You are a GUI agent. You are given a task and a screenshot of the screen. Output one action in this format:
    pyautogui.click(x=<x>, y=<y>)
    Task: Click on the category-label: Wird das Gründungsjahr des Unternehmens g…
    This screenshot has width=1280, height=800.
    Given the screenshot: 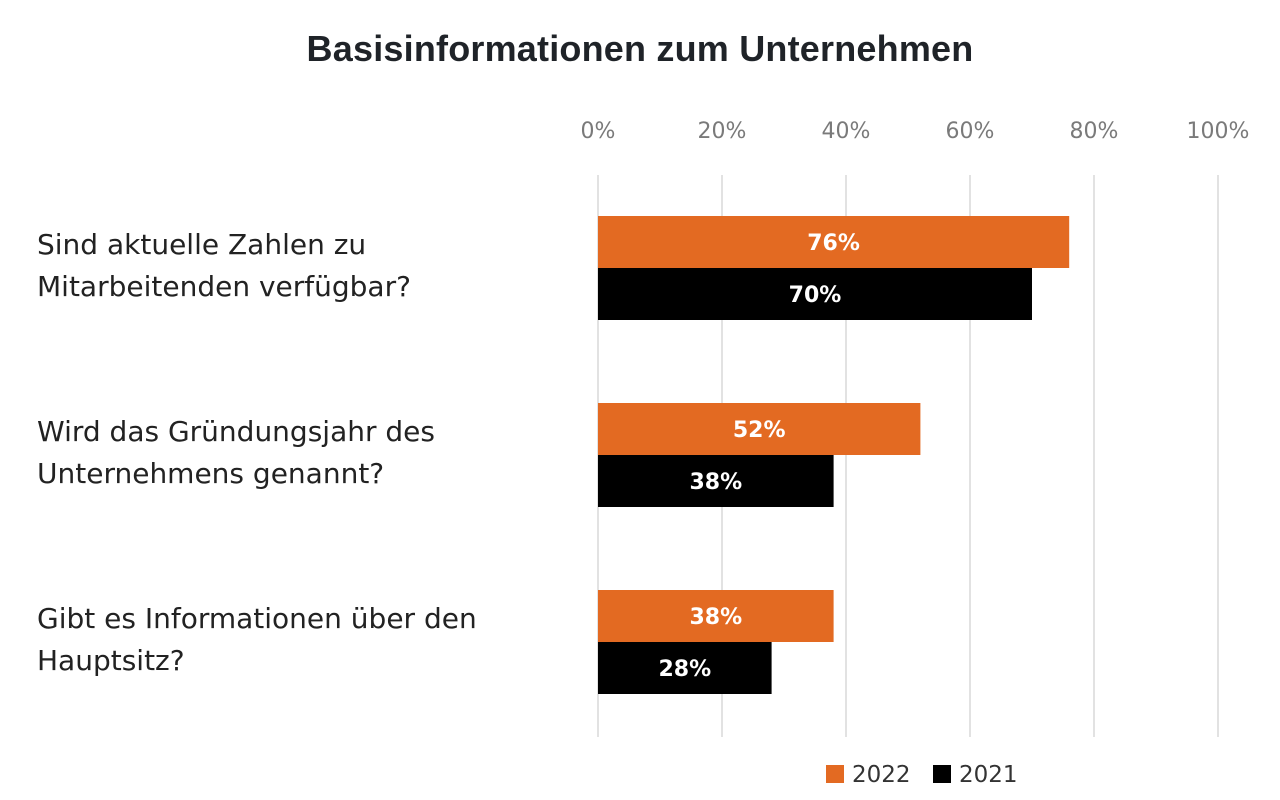 What is the action you would take?
    pyautogui.click(x=236, y=452)
    